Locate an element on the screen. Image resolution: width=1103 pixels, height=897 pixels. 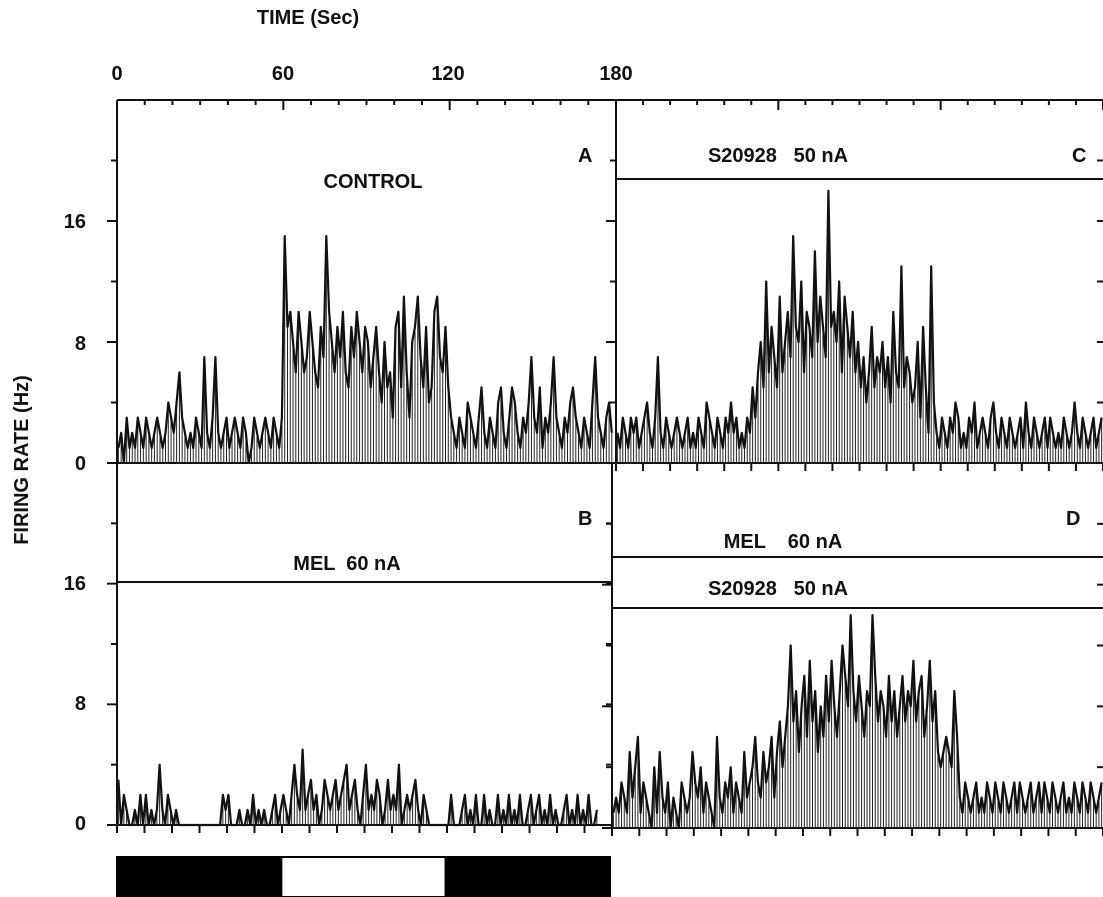
panel-letter-b: B is located at coordinates (585, 519).